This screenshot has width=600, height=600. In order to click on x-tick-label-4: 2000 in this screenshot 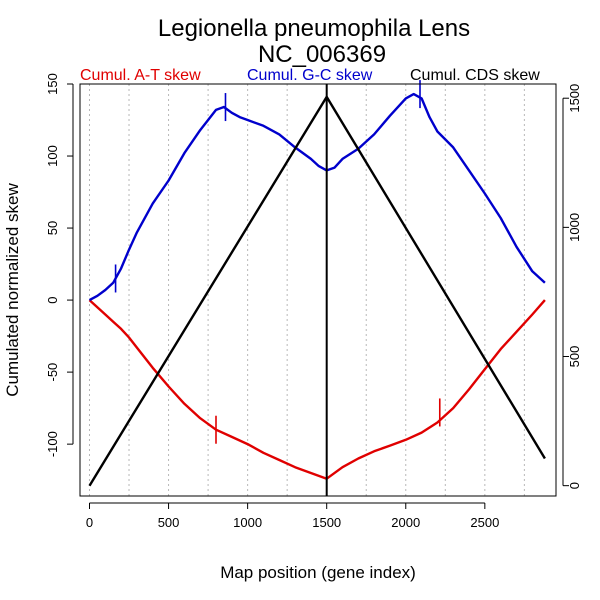, I will do `click(405, 522)`.